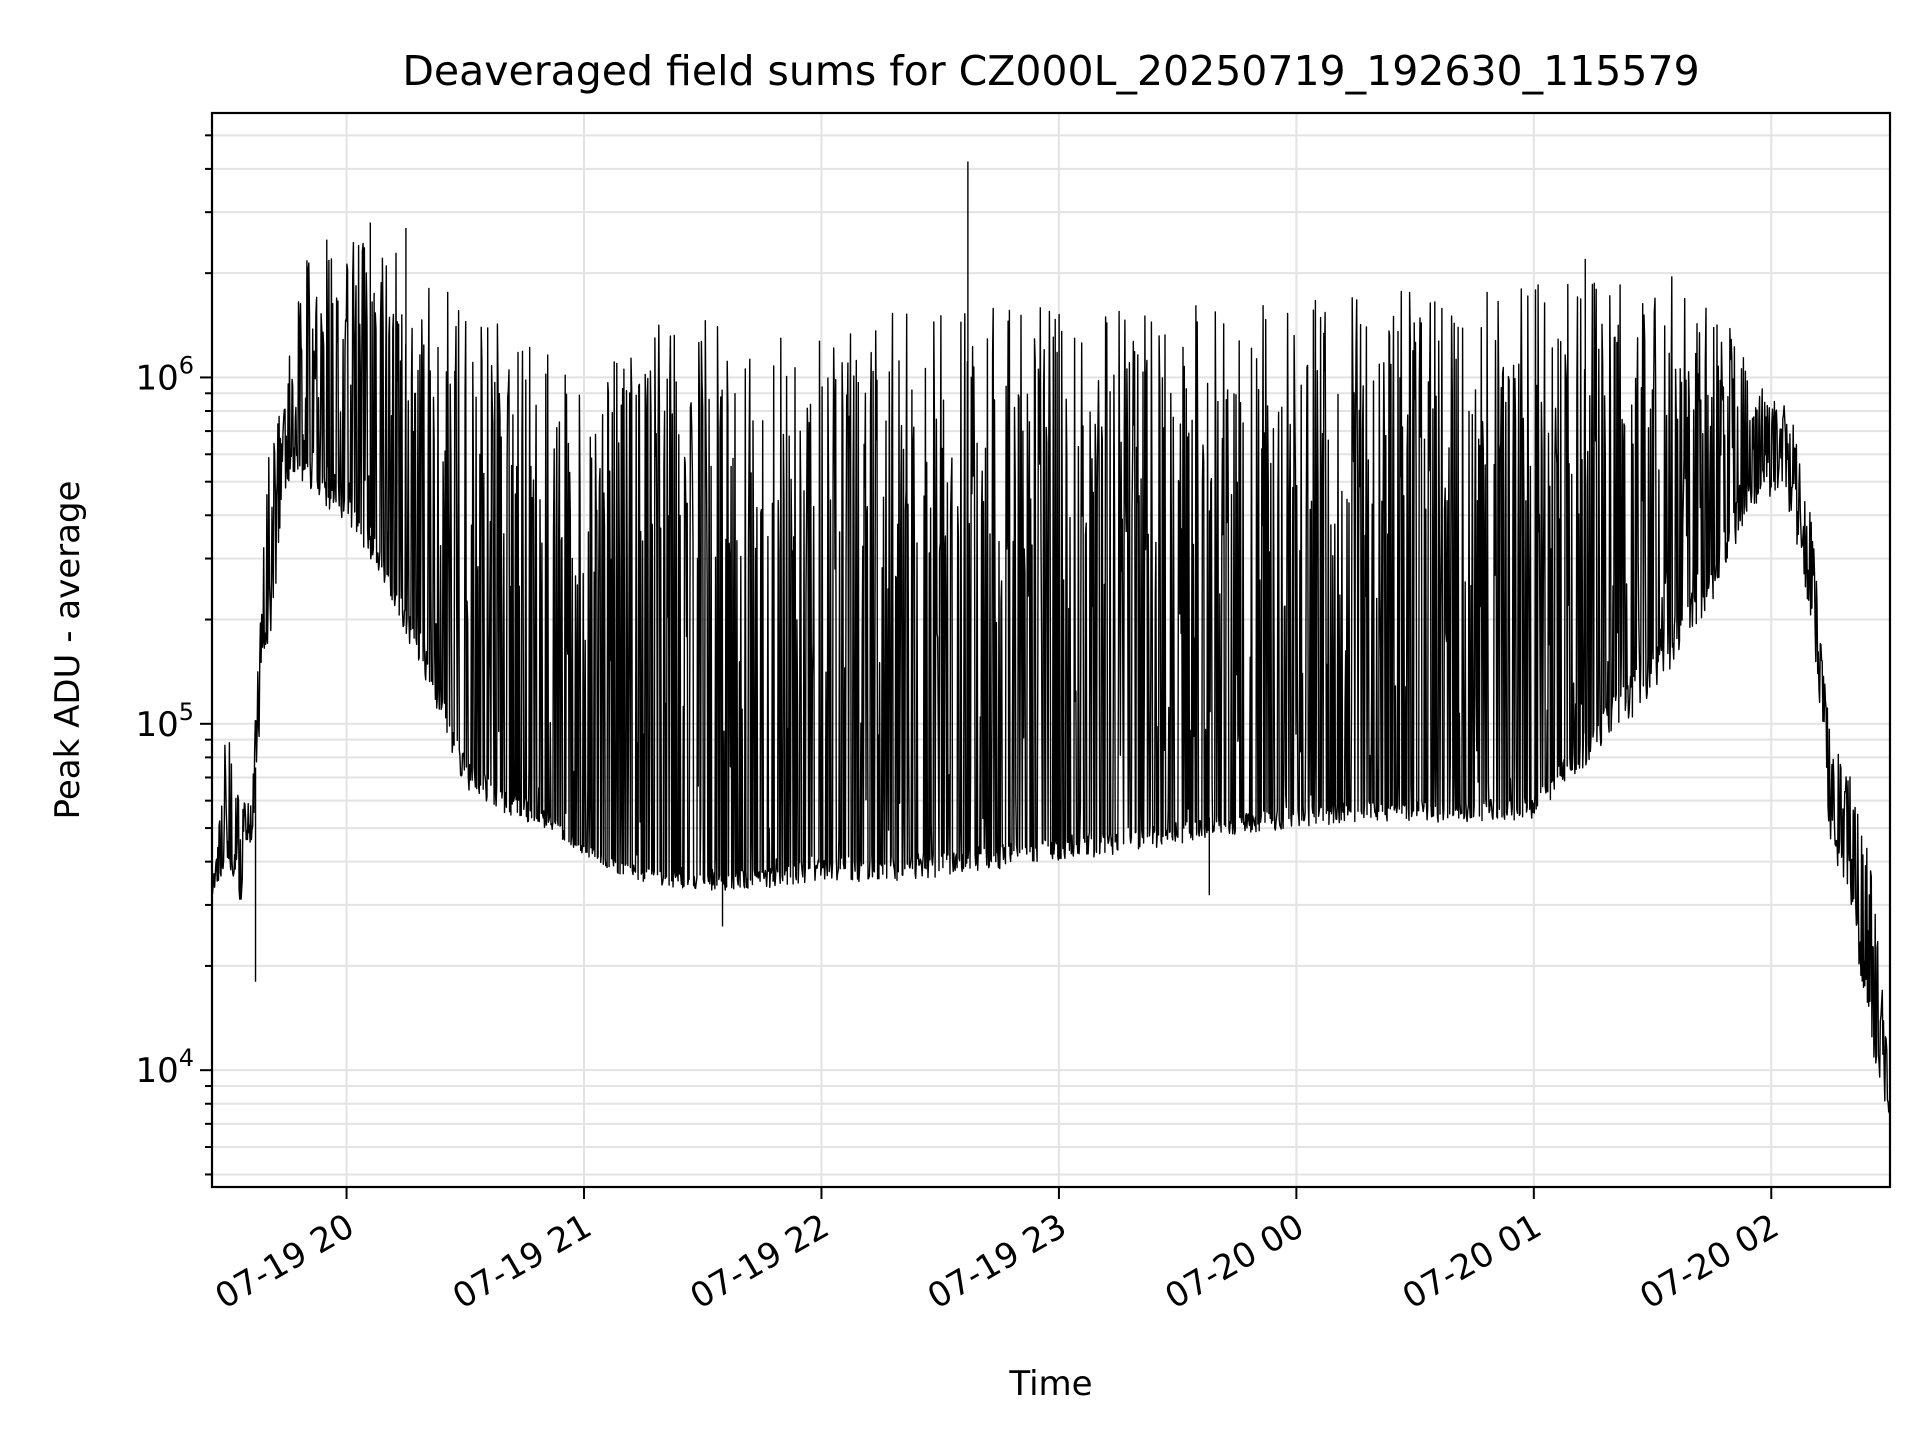 The image size is (1920, 1440). What do you see at coordinates (186, 1058) in the screenshot?
I see `y-tick-exponent: 4` at bounding box center [186, 1058].